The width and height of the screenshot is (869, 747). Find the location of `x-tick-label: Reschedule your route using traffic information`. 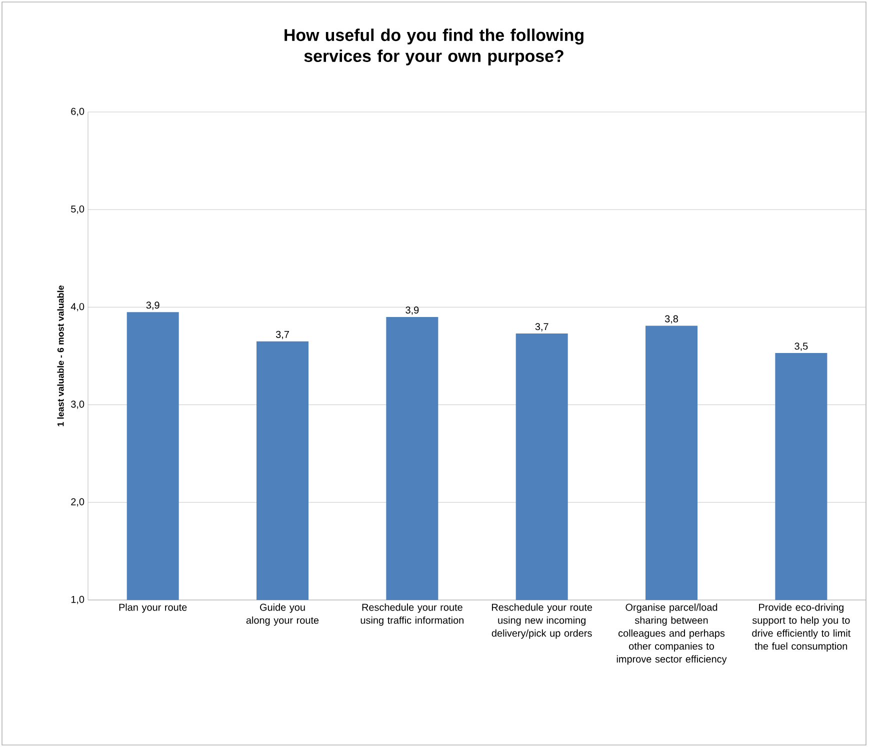

x-tick-label: Reschedule your route using traffic information is located at coordinates (412, 615).